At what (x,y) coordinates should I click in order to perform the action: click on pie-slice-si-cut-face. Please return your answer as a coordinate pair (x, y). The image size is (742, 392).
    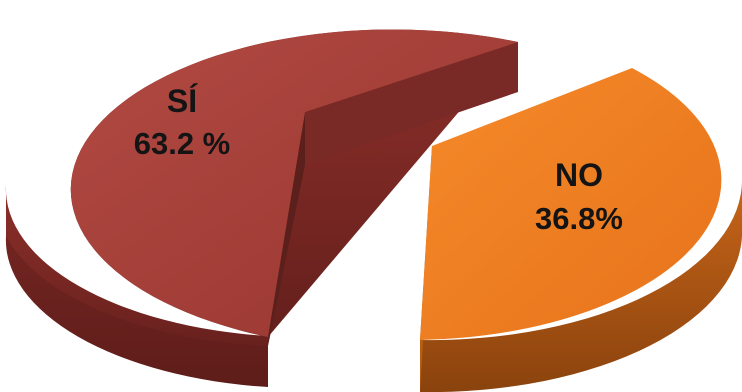
    Looking at the image, I should click on (411, 103).